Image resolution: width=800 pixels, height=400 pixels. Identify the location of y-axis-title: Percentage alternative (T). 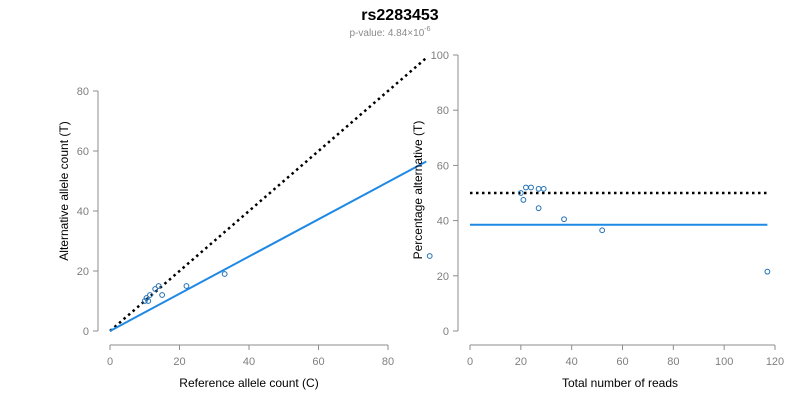
(418, 190).